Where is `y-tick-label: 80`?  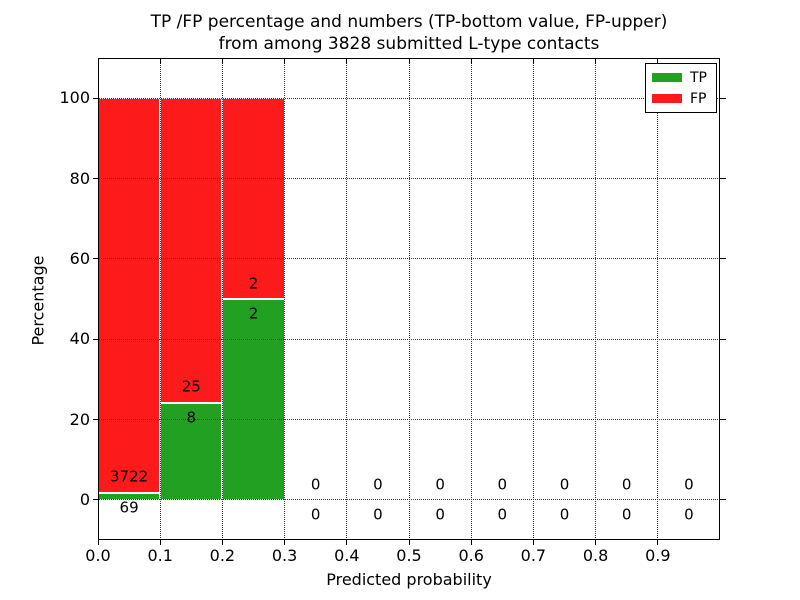 y-tick-label: 80 is located at coordinates (79, 178).